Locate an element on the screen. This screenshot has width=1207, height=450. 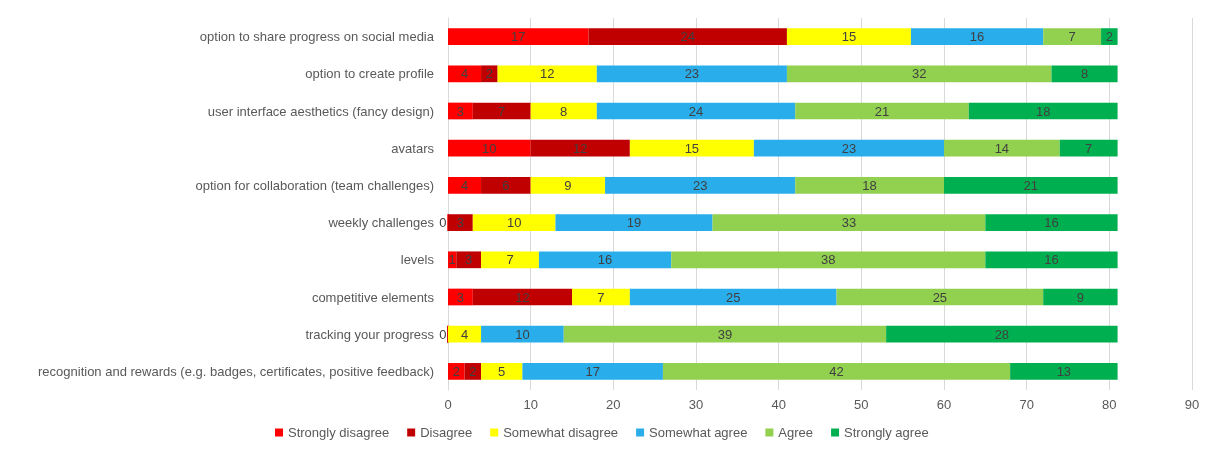
x-tick-label: 10 is located at coordinates (530, 404).